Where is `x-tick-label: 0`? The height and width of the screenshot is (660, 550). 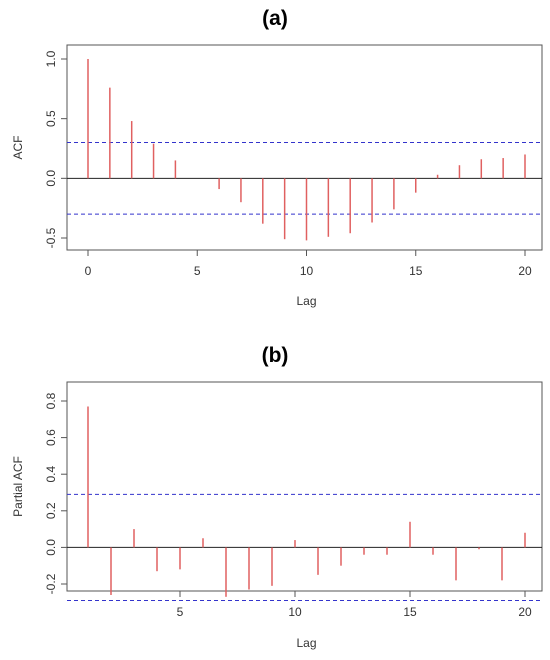
x-tick-label: 0 is located at coordinates (88, 271).